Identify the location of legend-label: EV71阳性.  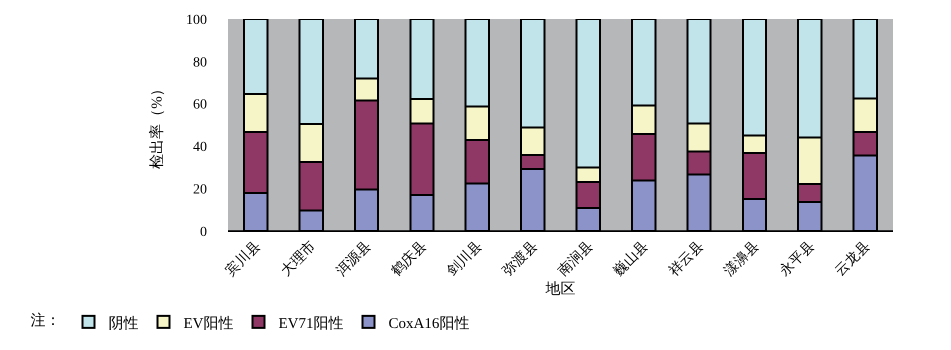
(311, 323).